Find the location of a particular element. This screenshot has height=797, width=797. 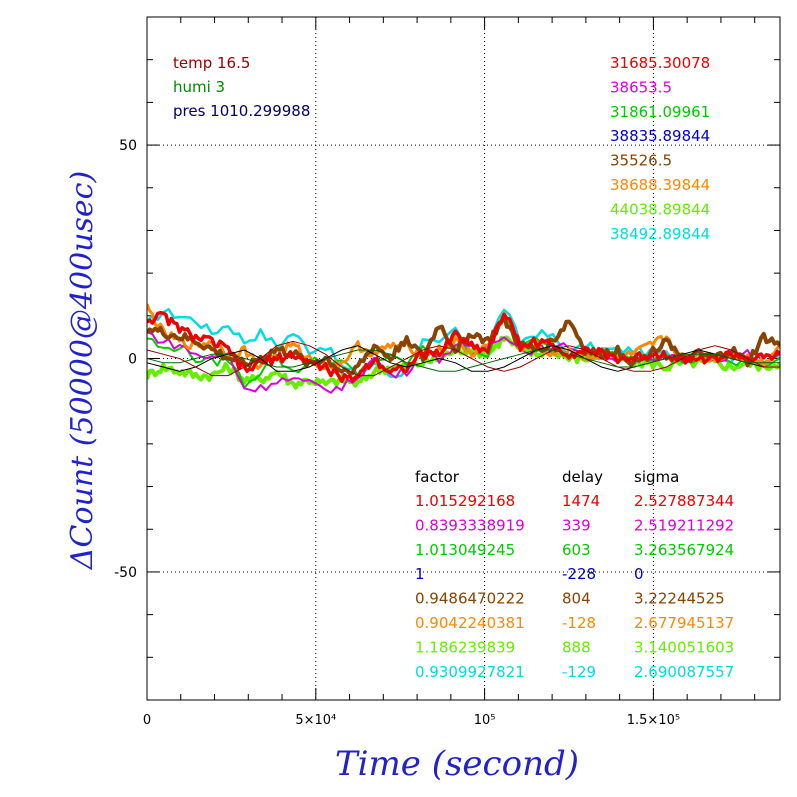

table-cell-sigma: 2.527887344 is located at coordinates (684, 501).